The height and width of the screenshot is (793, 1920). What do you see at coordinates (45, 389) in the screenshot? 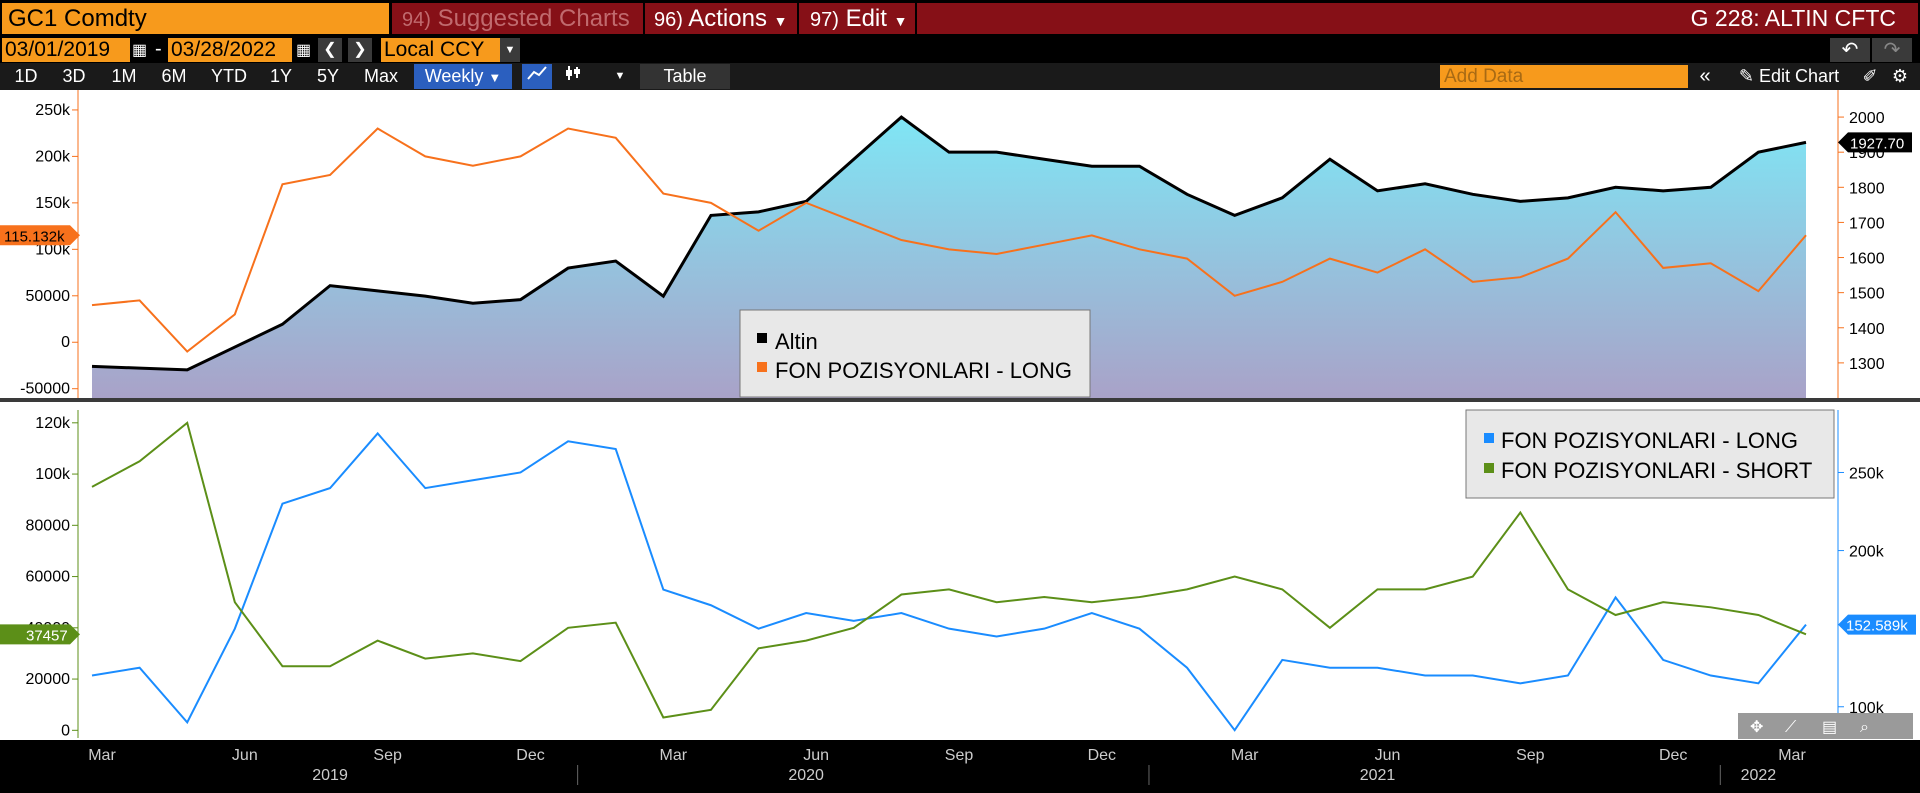
I see `upper-left-tick-label: -50000` at bounding box center [45, 389].